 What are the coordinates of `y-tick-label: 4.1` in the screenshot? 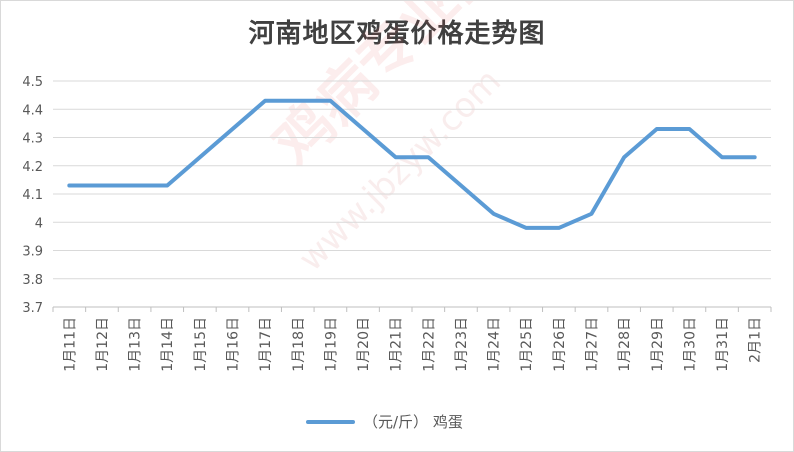 It's located at (32, 195).